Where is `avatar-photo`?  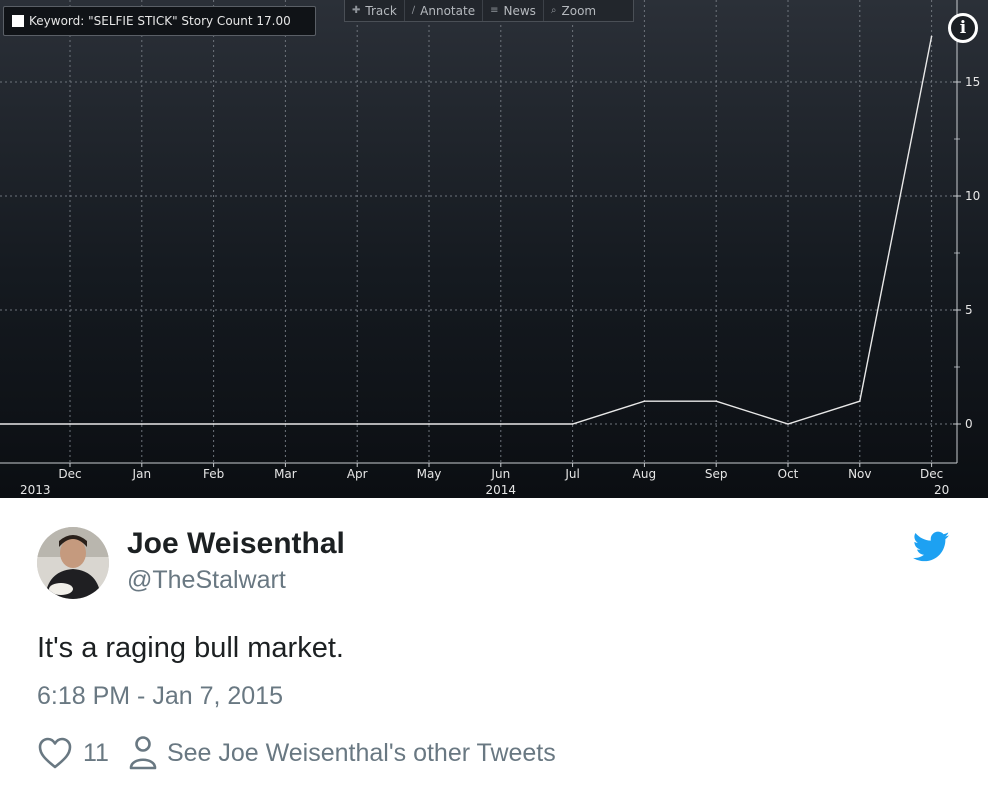
avatar-photo is located at coordinates (73, 563).